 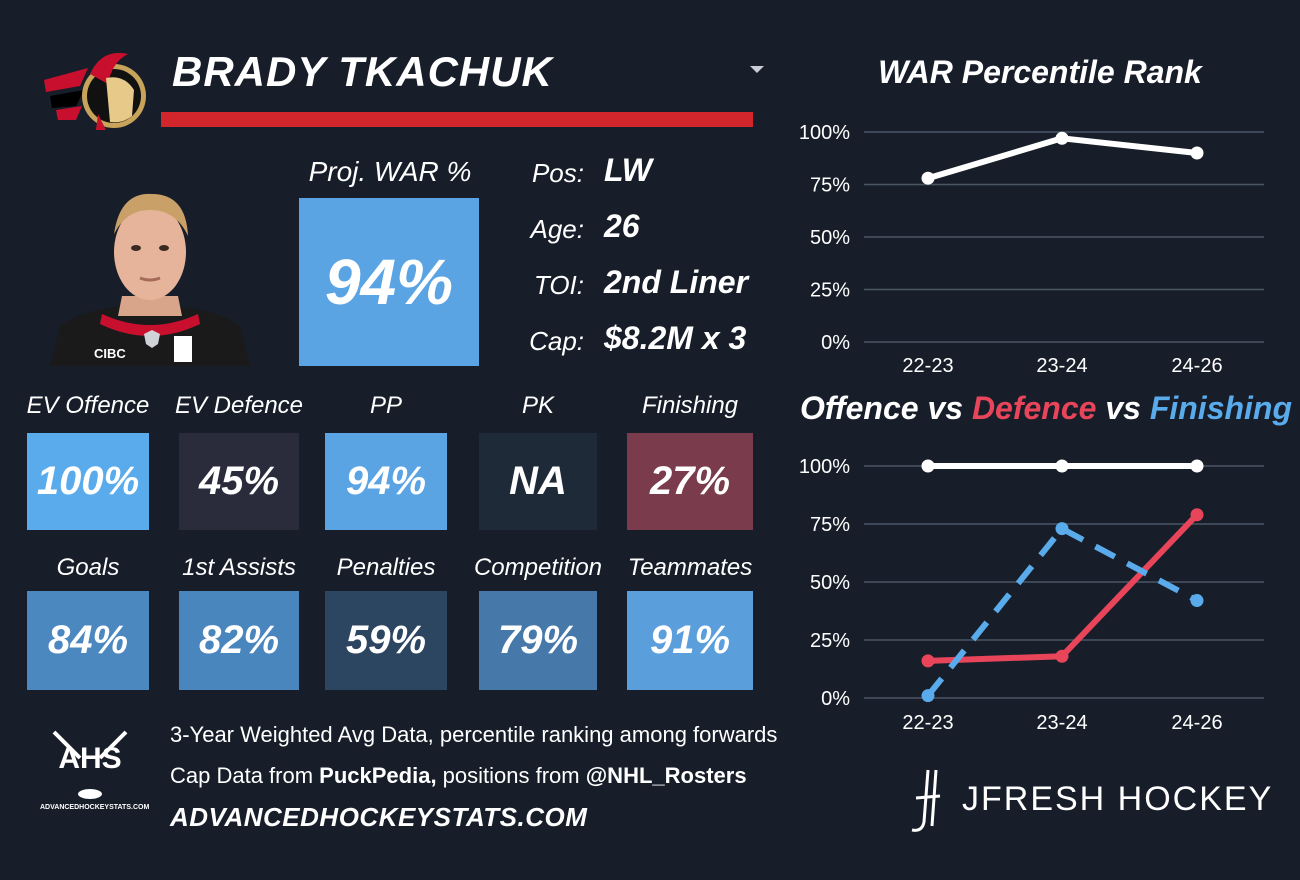 I want to click on war-chart-title: WAR Percentile Rank, so click(x=1040, y=72).